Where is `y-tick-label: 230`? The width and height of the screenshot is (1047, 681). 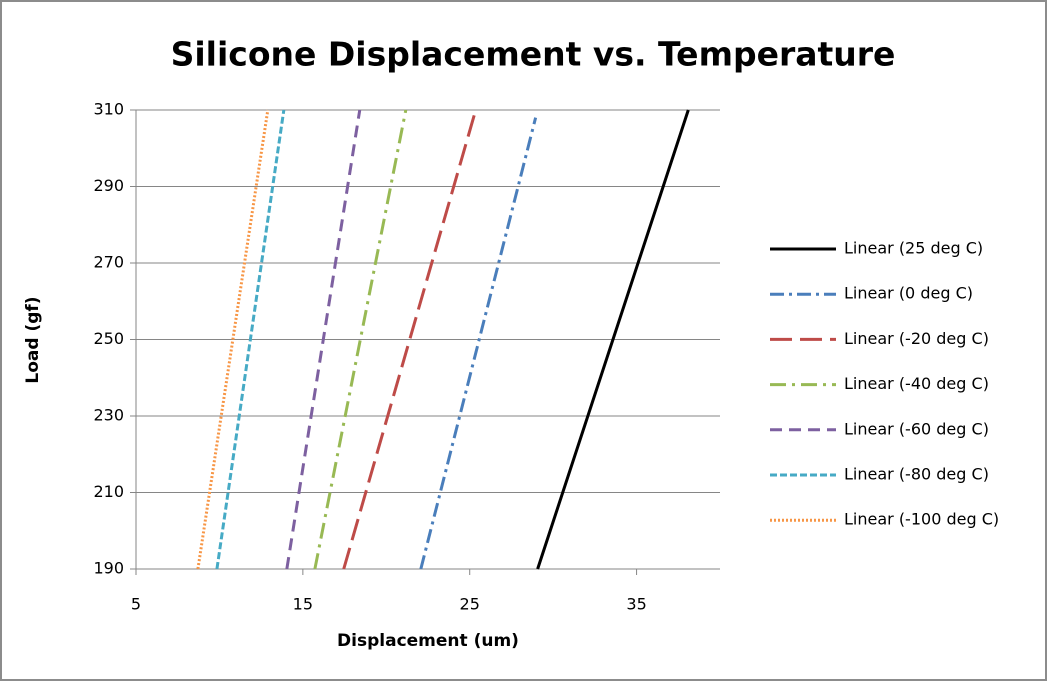 y-tick-label: 230 is located at coordinates (108, 415).